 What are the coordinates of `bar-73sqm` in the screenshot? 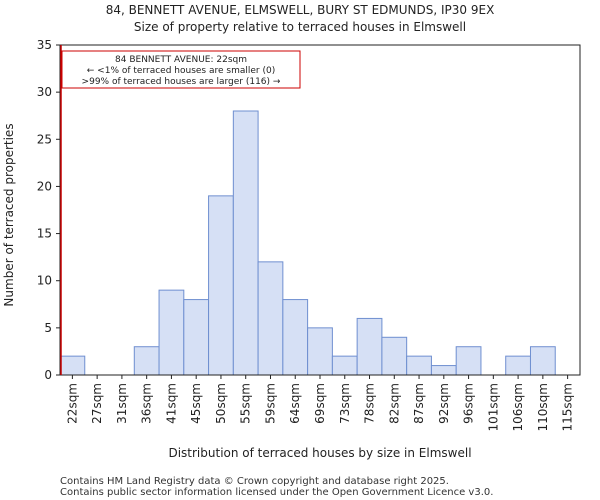 It's located at (344, 365).